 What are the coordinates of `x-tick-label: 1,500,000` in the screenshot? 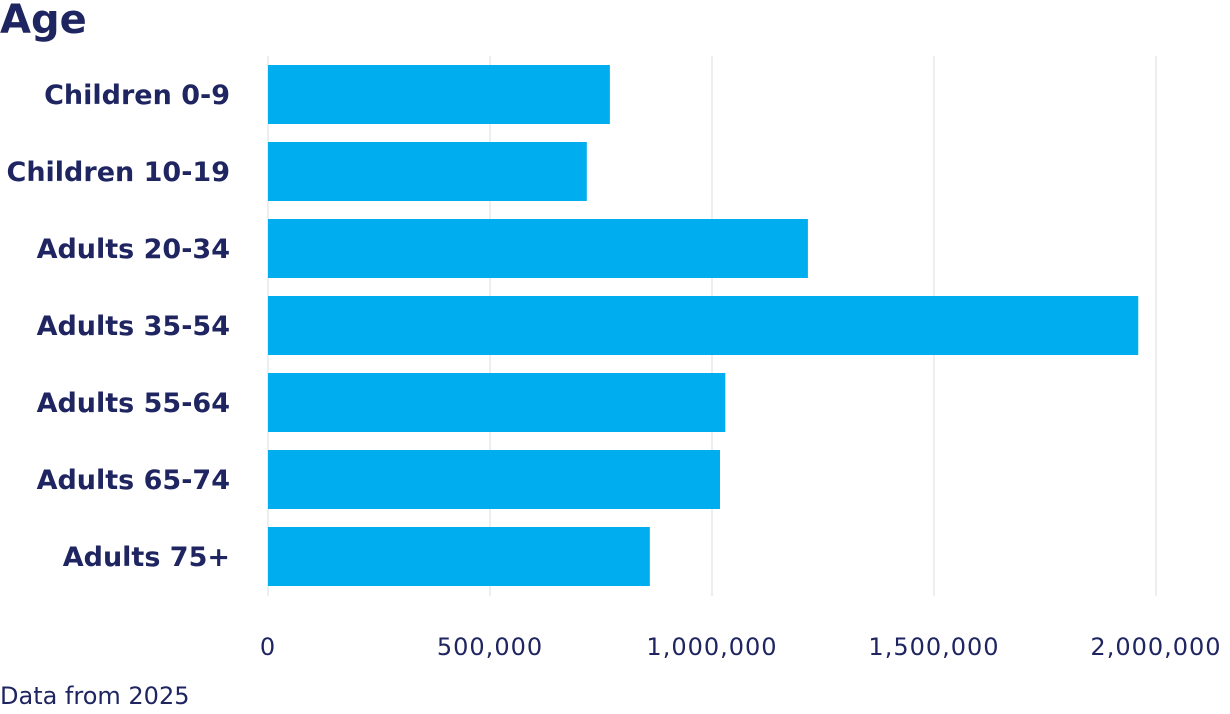 It's located at (933, 647).